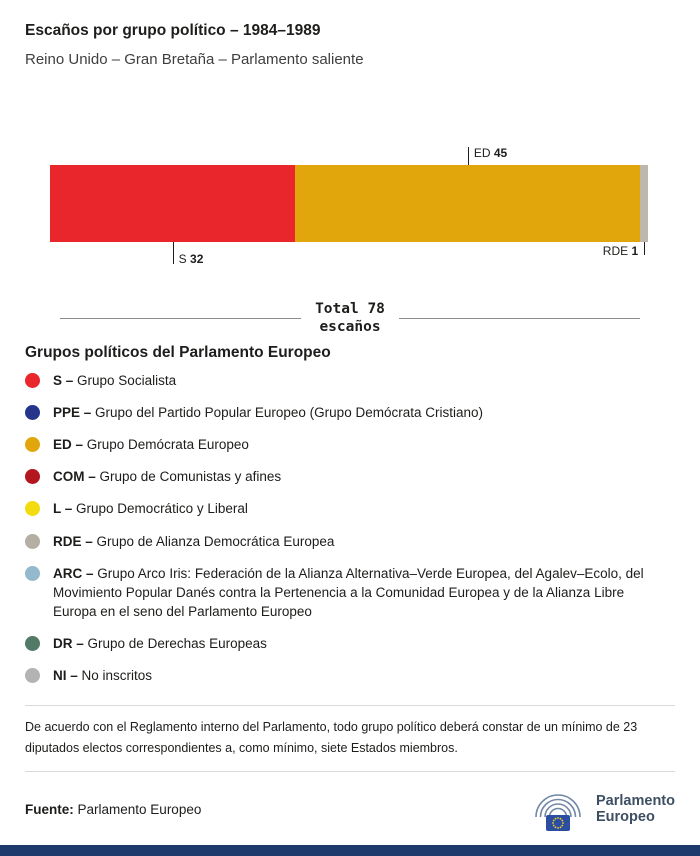 The height and width of the screenshot is (856, 700). I want to click on source-line: Fuente: Parlamento Europeo, so click(113, 809).